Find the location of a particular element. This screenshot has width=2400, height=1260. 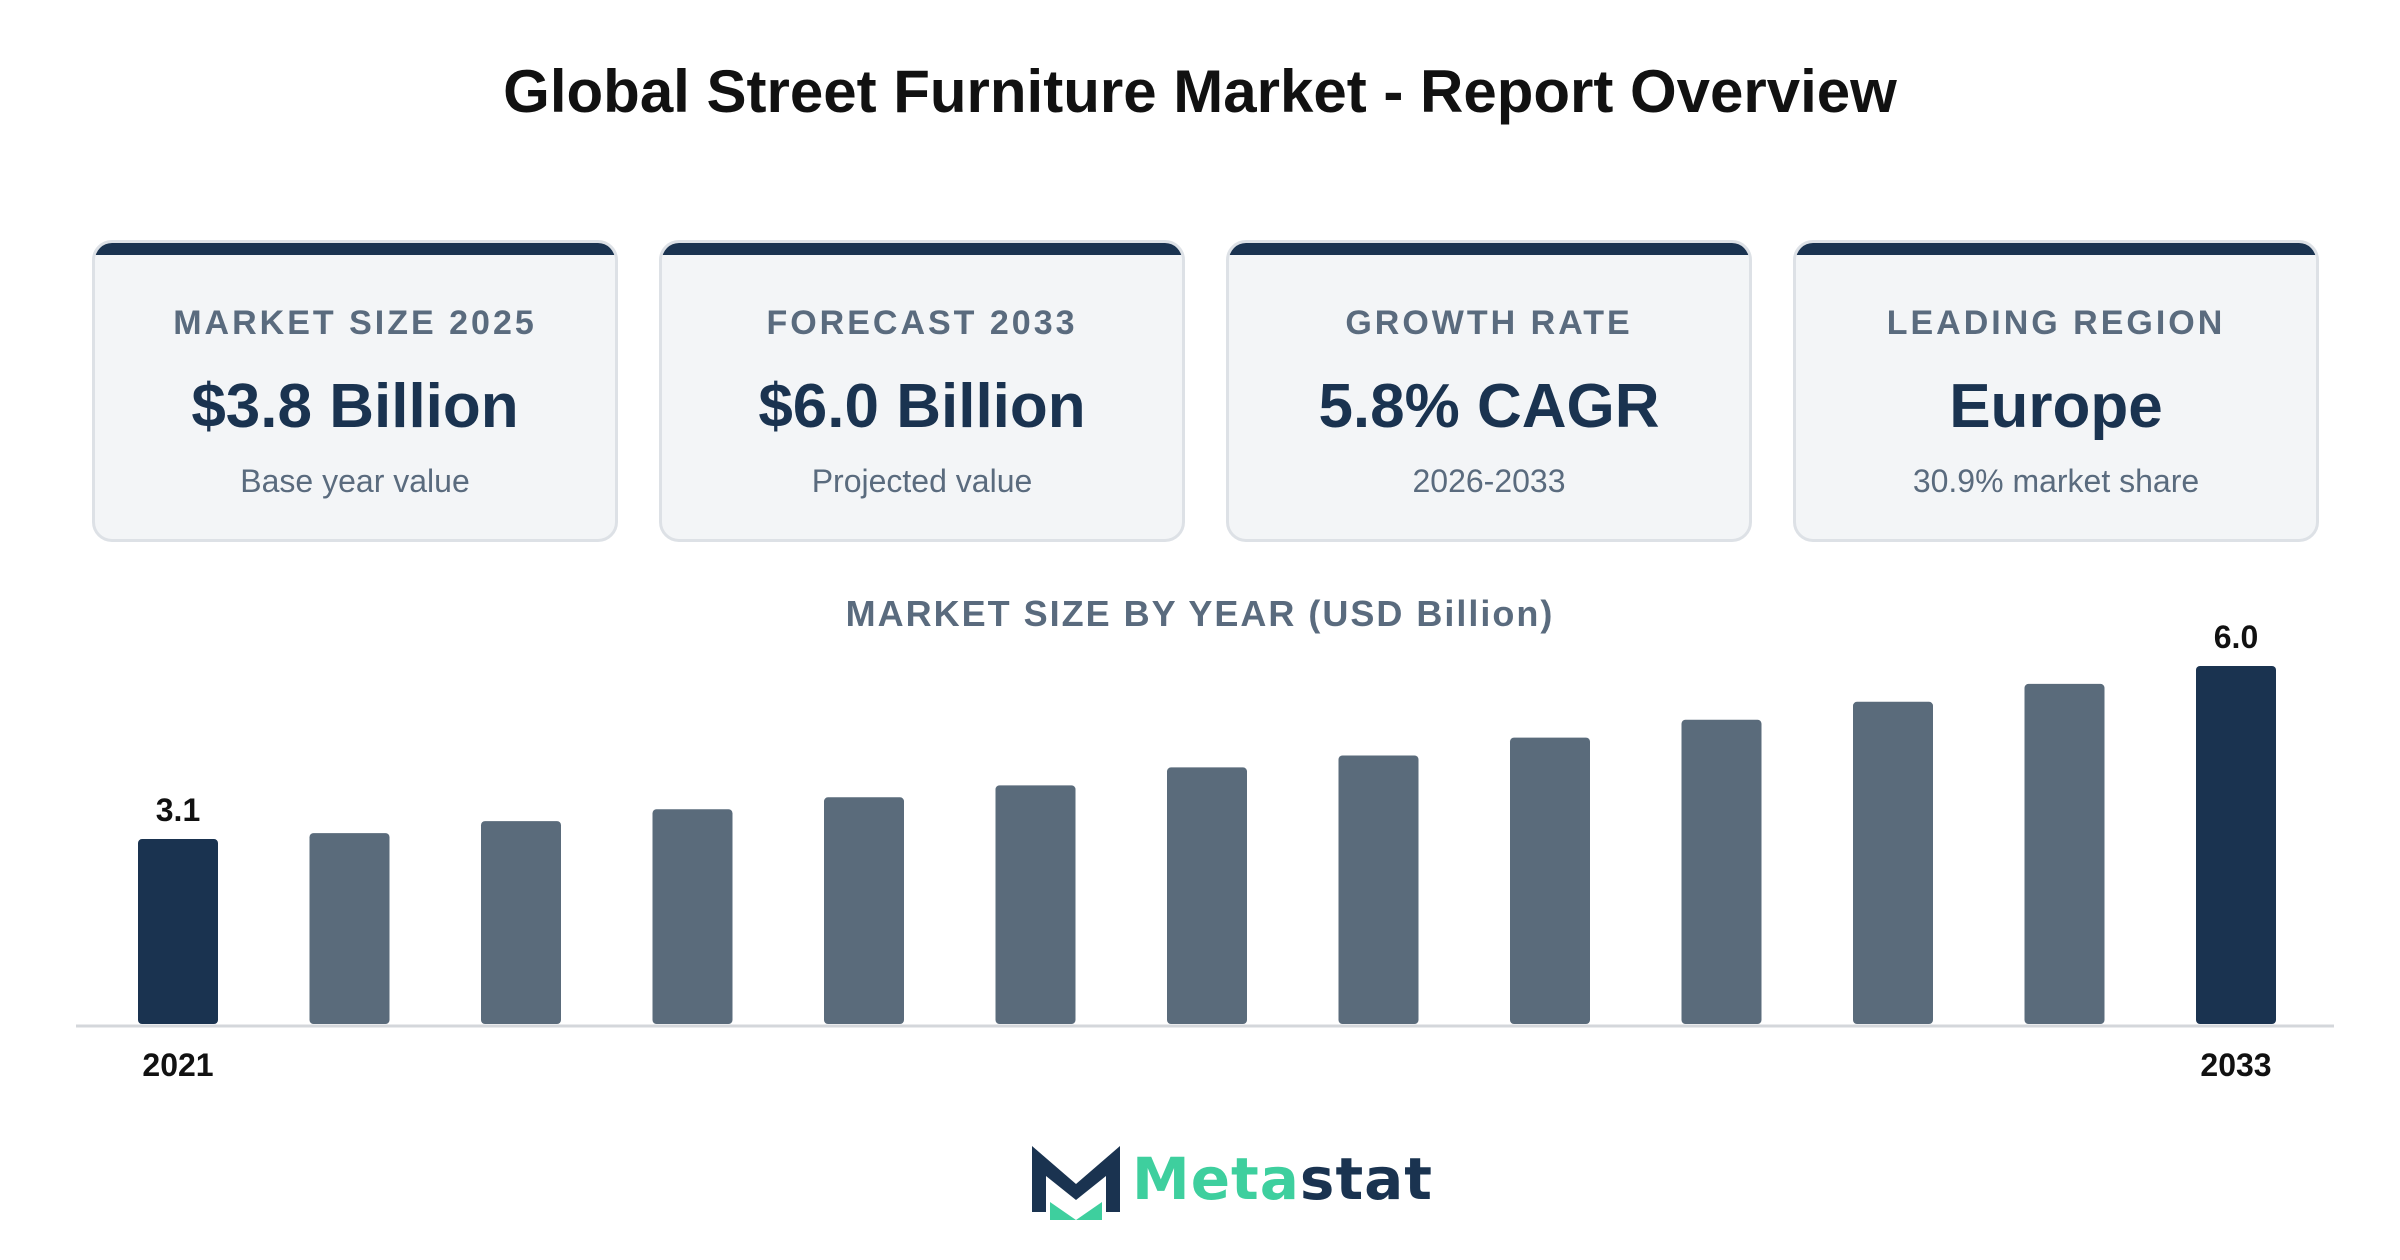

bar-2024 is located at coordinates (692, 916).